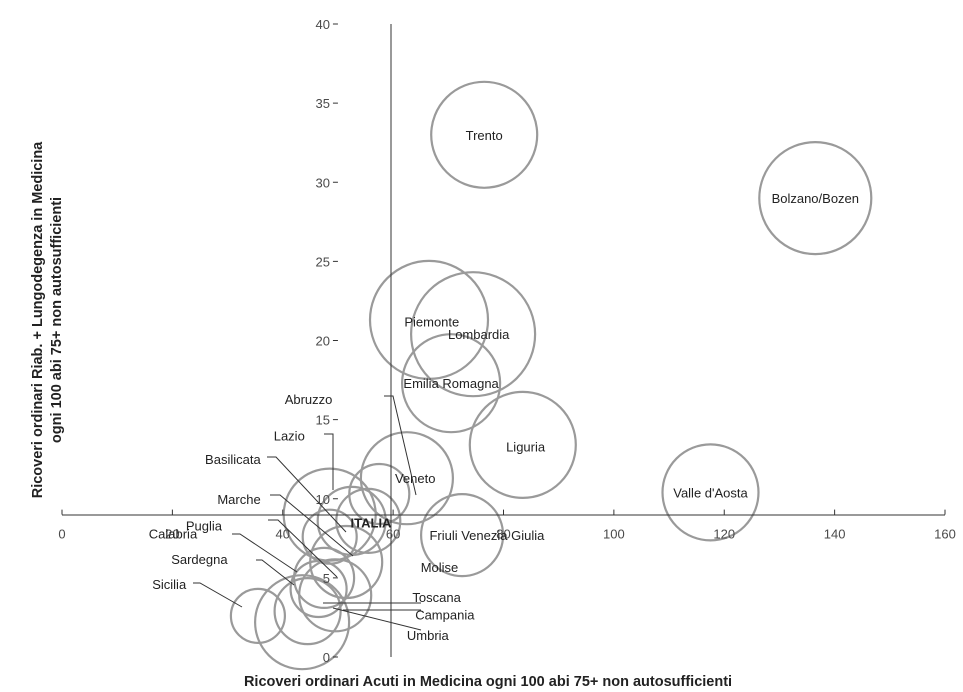 This screenshot has width=963, height=692. I want to click on basilicata-leader, so click(307, 494).